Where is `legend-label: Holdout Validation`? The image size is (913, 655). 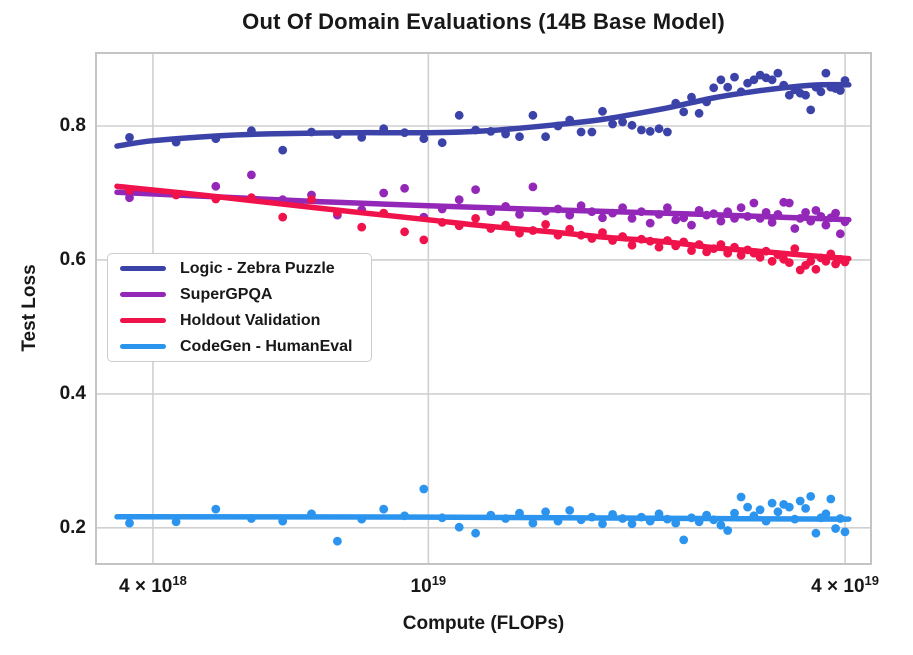 legend-label: Holdout Validation is located at coordinates (250, 320).